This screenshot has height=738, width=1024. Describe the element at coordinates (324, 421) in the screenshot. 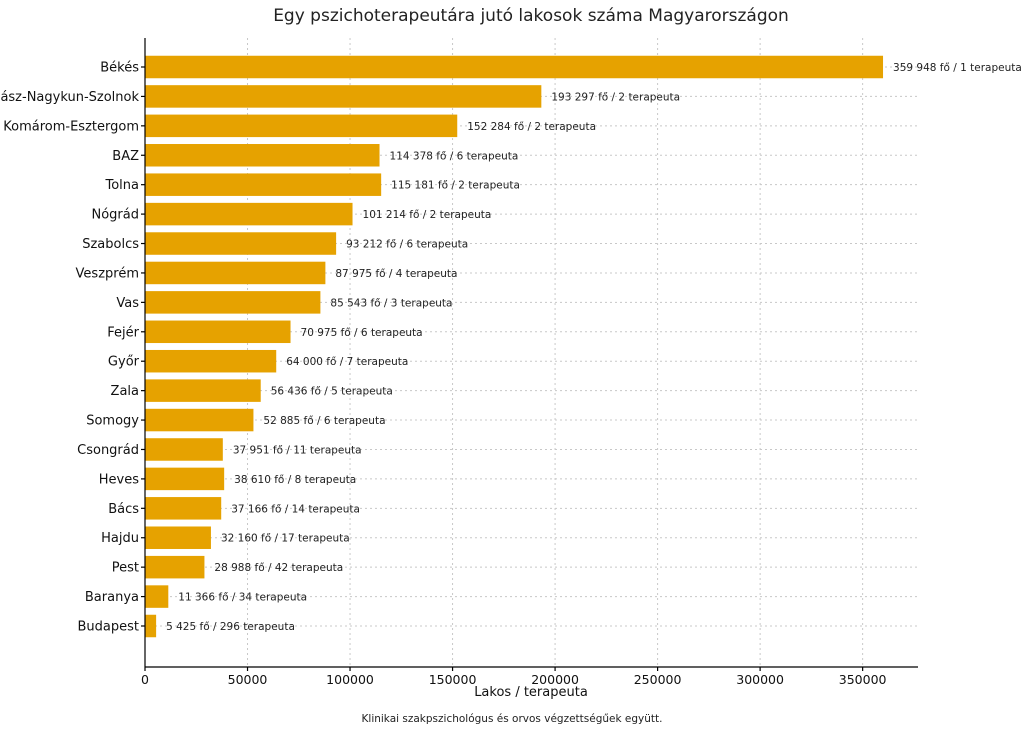

I see `bar-data-label: 52 885 fő / 6 terapeuta` at that location.